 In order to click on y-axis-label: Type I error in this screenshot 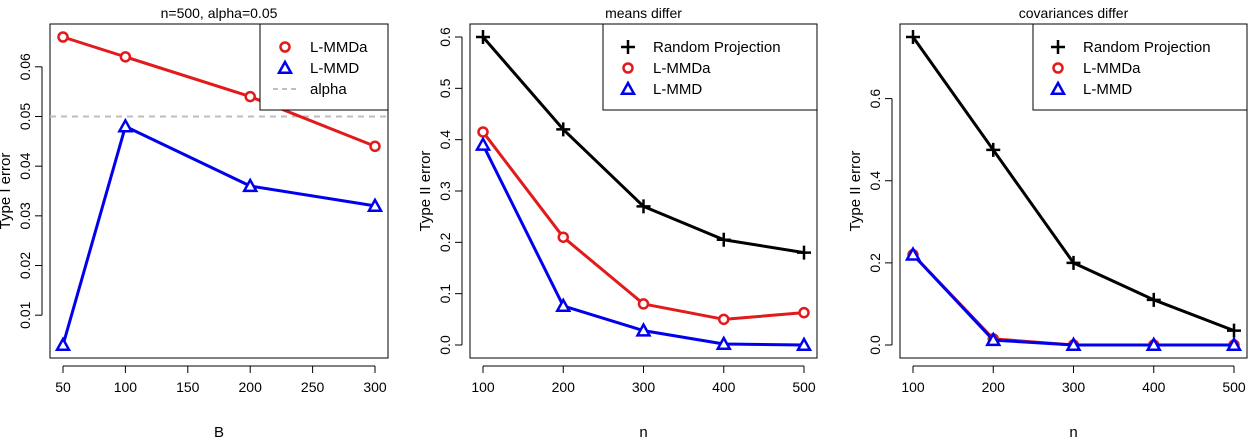, I will do `click(7, 191)`.